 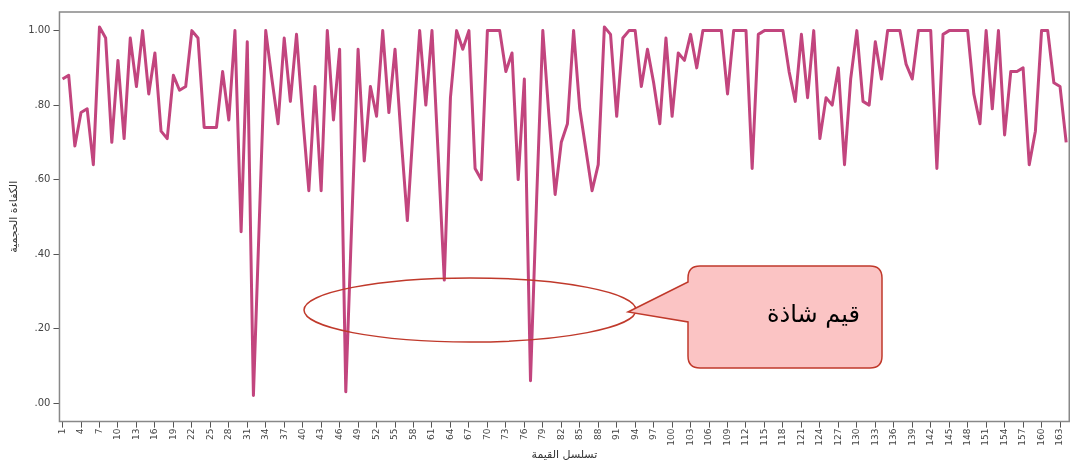 I want to click on x-tick-label: 160, so click(x=1040, y=437).